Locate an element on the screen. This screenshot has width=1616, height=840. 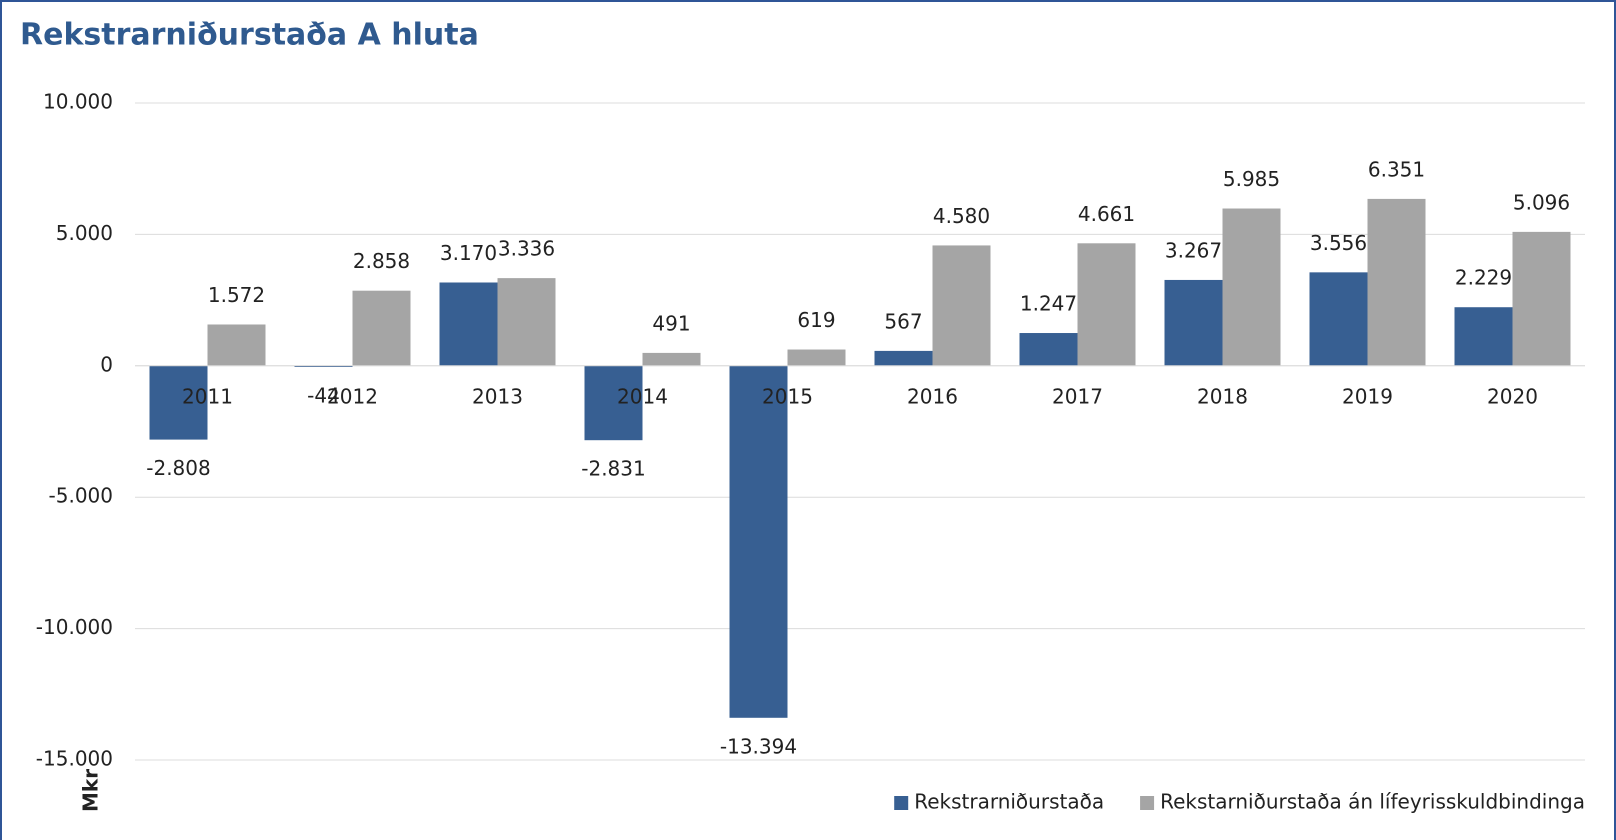
data-label: -2.831 is located at coordinates (613, 469).